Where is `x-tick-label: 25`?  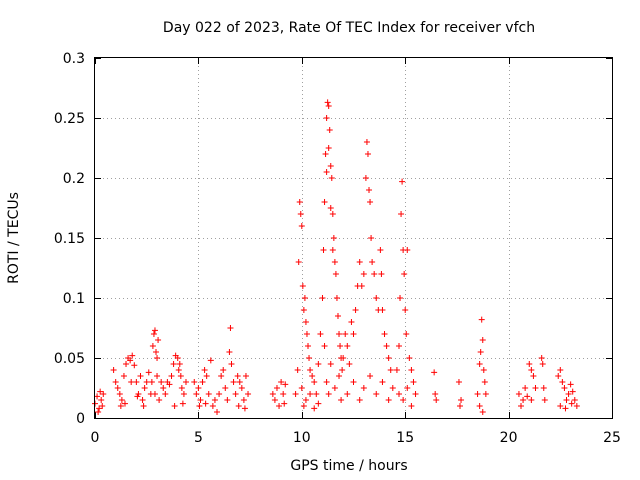
x-tick-label: 25 is located at coordinates (612, 438).